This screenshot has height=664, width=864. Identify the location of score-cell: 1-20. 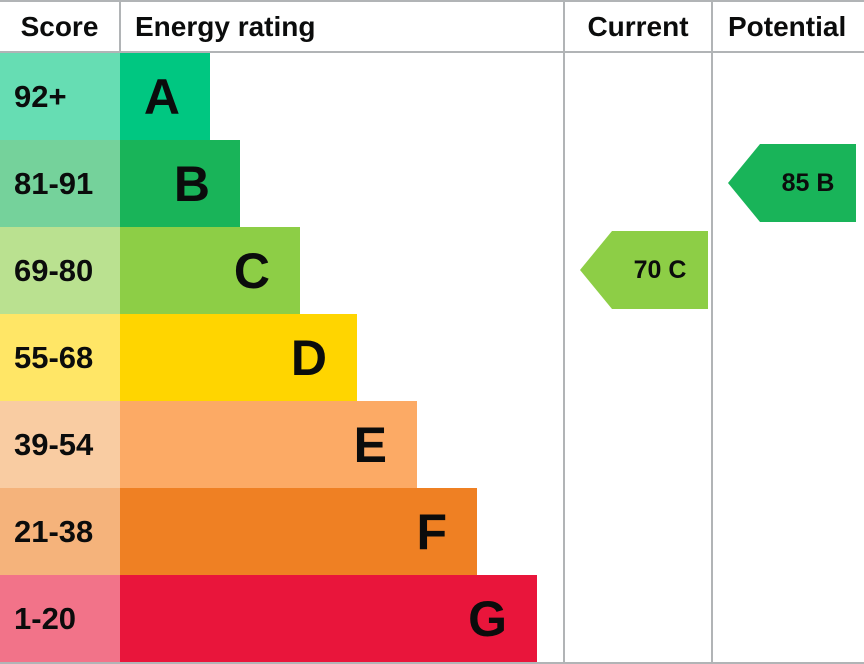
(60, 618).